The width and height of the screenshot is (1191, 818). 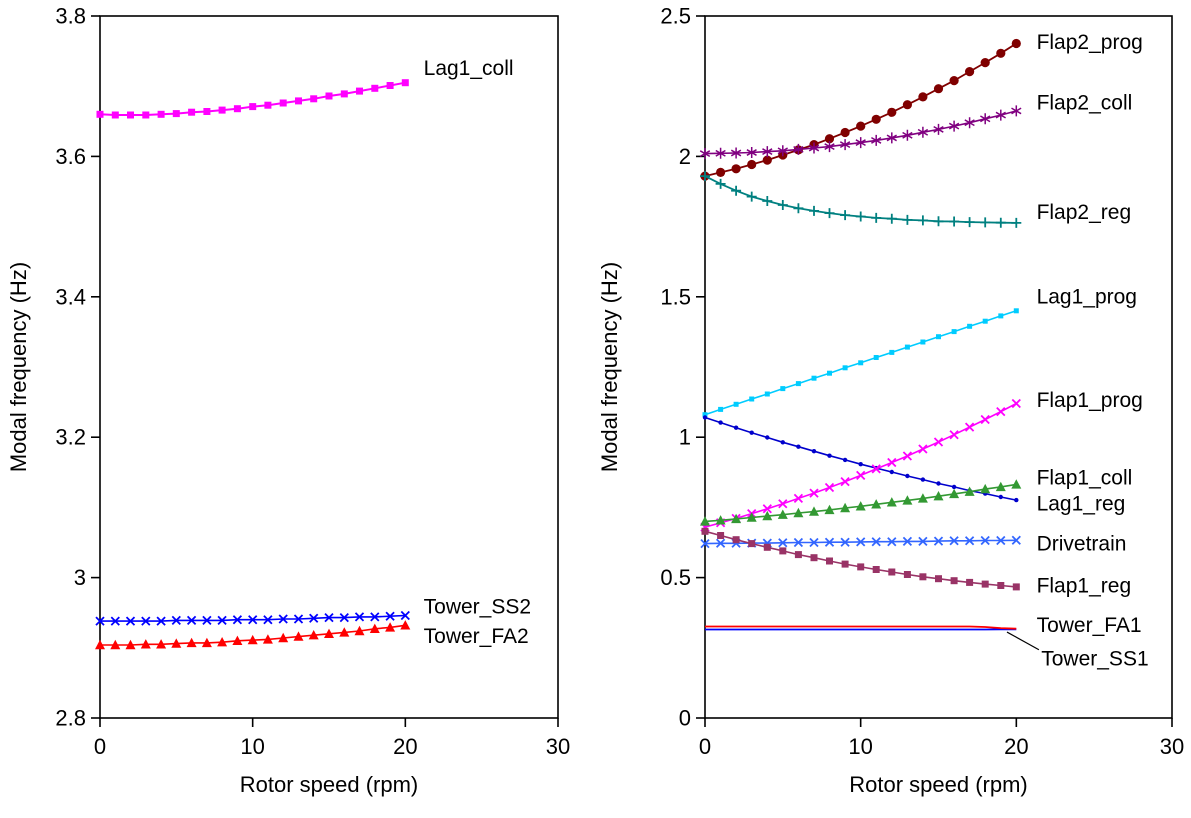 I want to click on series-label-Tower_SS2: Tower_SS2, so click(x=477, y=607).